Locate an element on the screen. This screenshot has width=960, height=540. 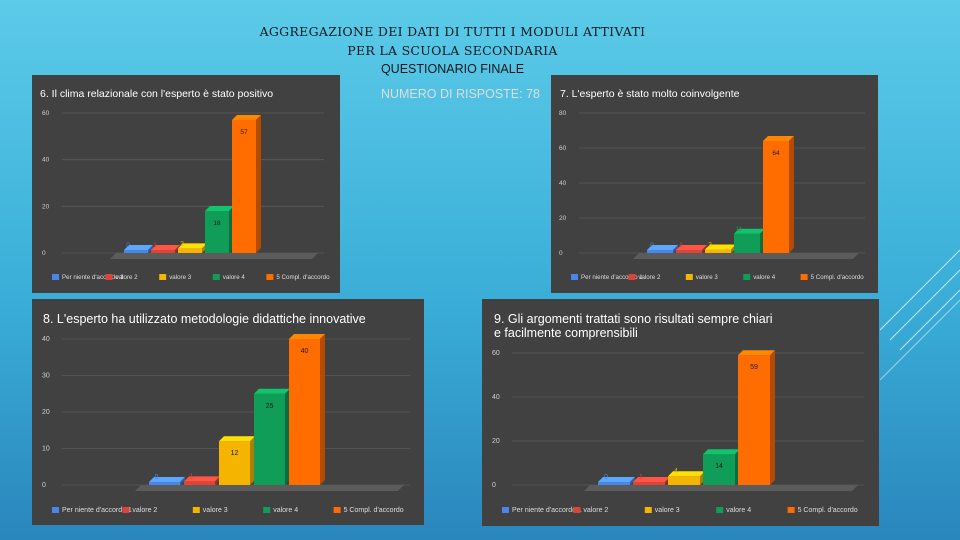
data-label: 18 is located at coordinates (217, 223).